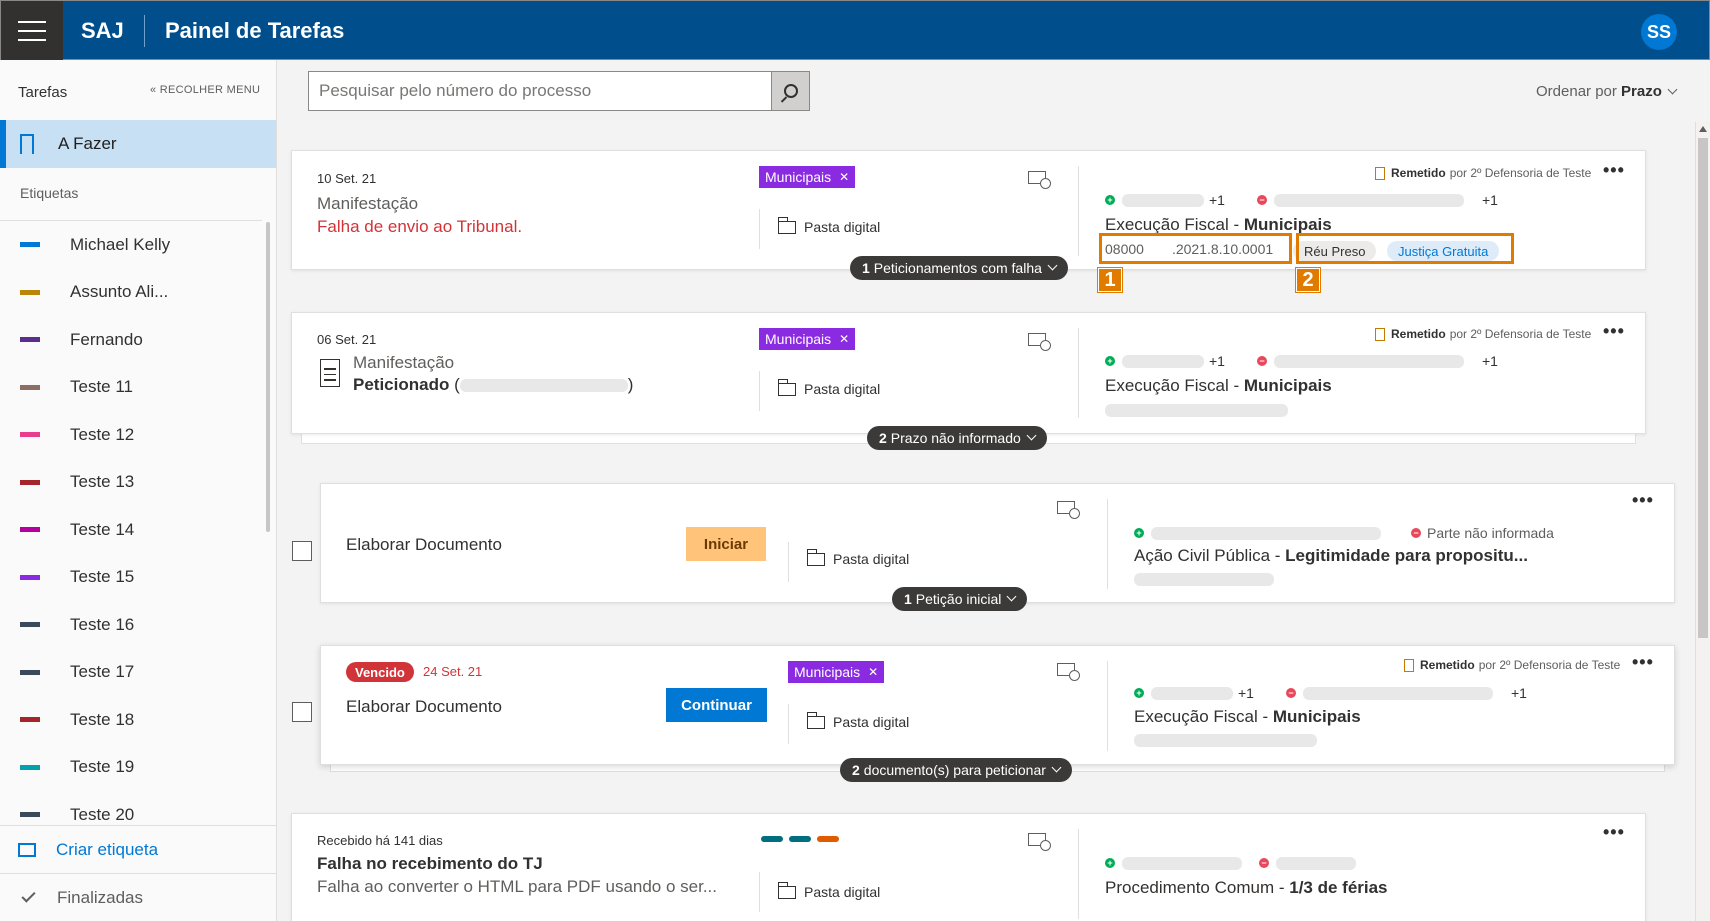 The height and width of the screenshot is (921, 1710). I want to click on search-button, so click(791, 91).